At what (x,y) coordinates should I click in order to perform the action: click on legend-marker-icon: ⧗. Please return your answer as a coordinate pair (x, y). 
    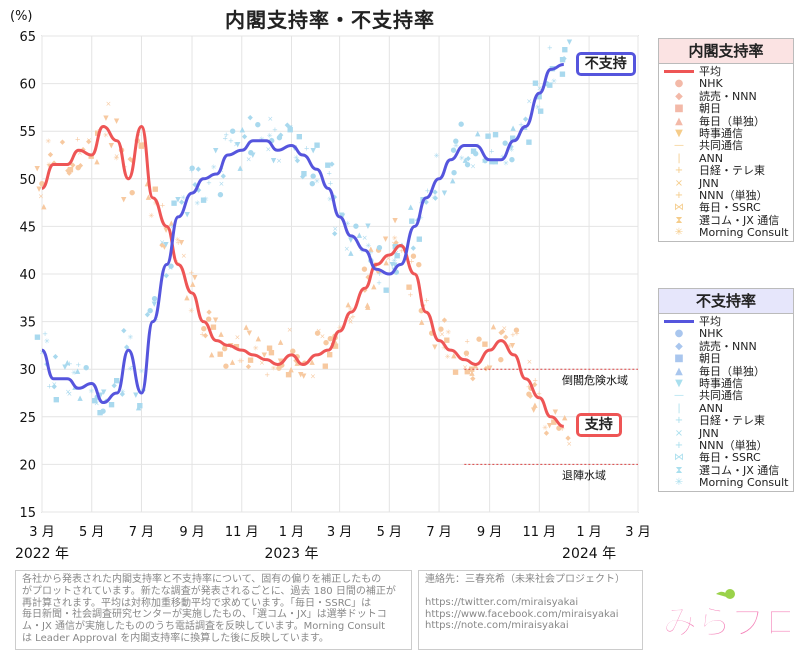
    Looking at the image, I should click on (679, 470).